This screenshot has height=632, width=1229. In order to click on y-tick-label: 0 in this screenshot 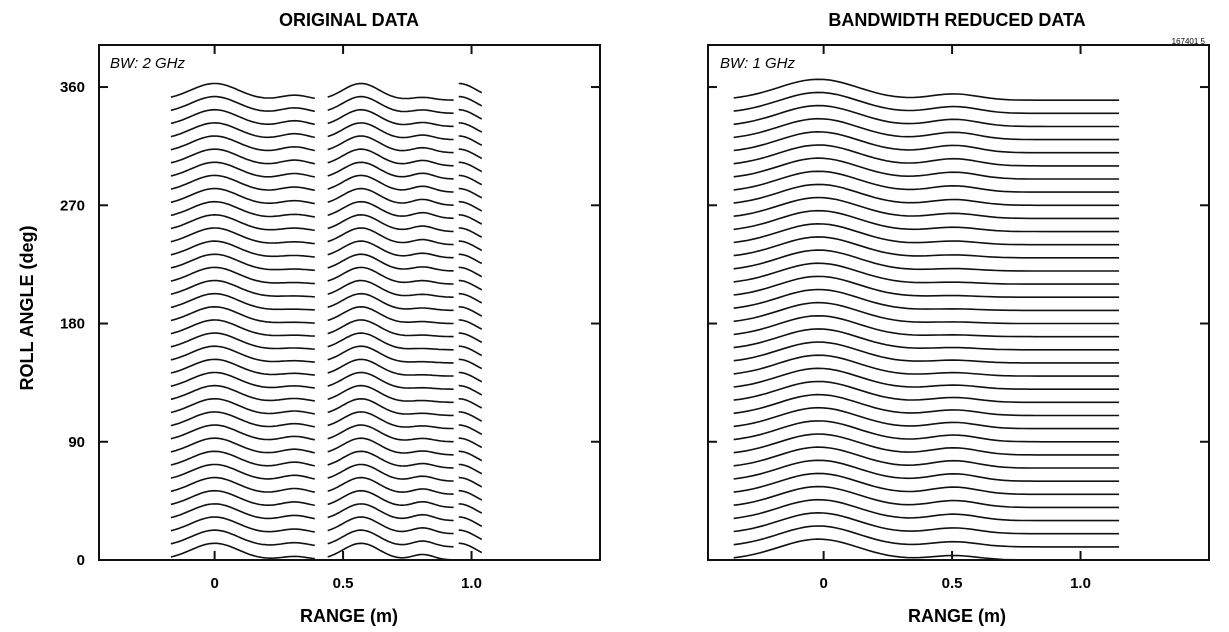, I will do `click(81, 560)`.